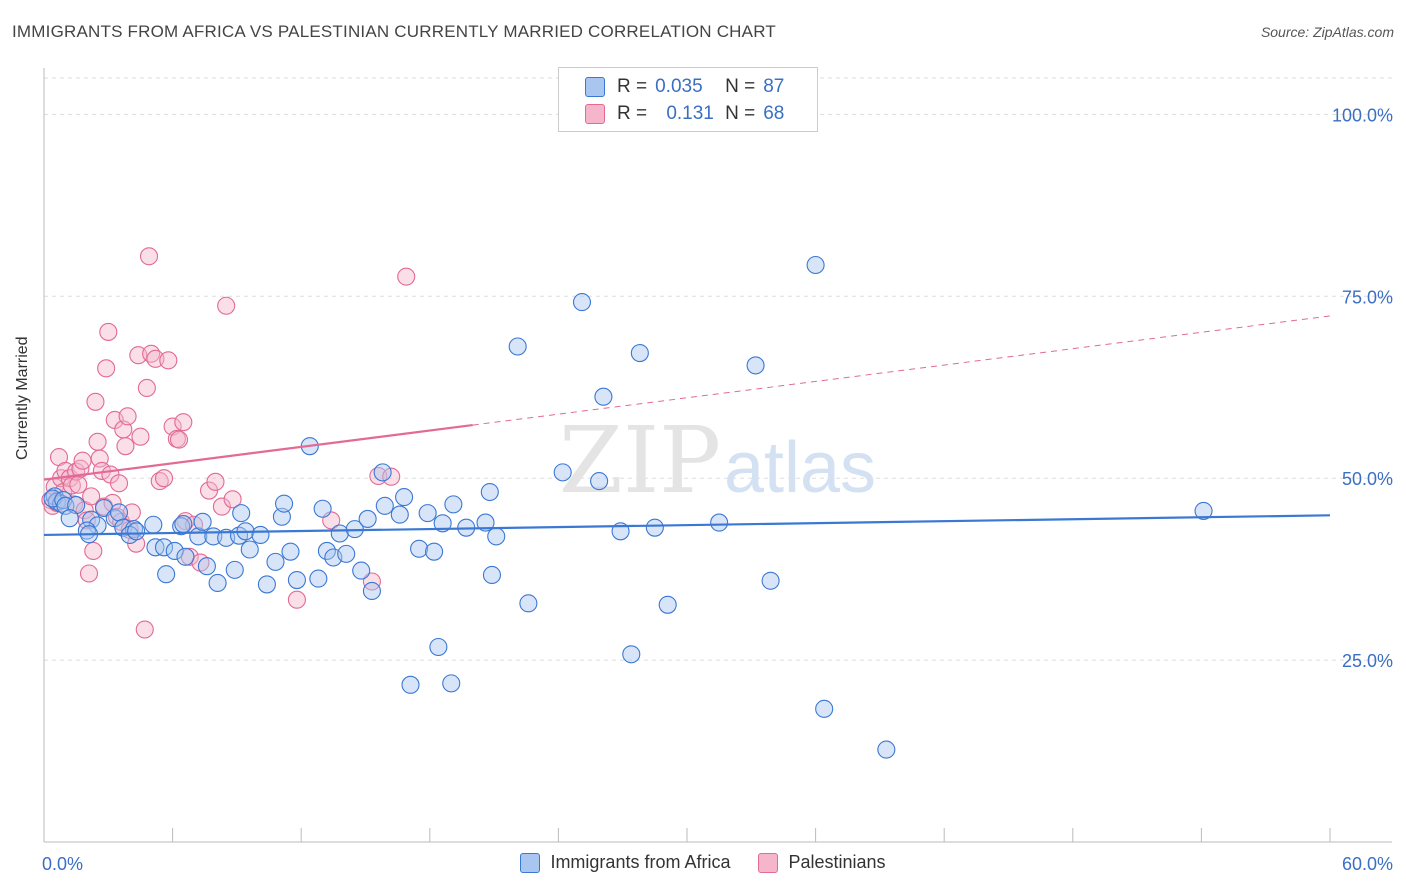 The image size is (1406, 892). Describe the element at coordinates (1367, 479) in the screenshot. I see `y-tick-label: 50.0%` at that location.